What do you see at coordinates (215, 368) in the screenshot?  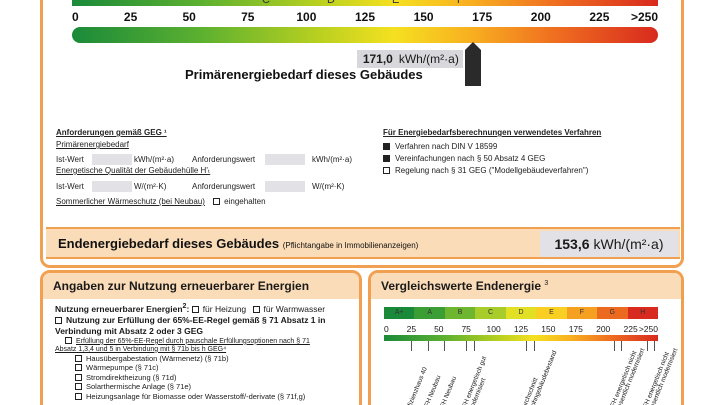 I see `option-waermepumpe: Wärmepumpe (§ 71c)` at bounding box center [215, 368].